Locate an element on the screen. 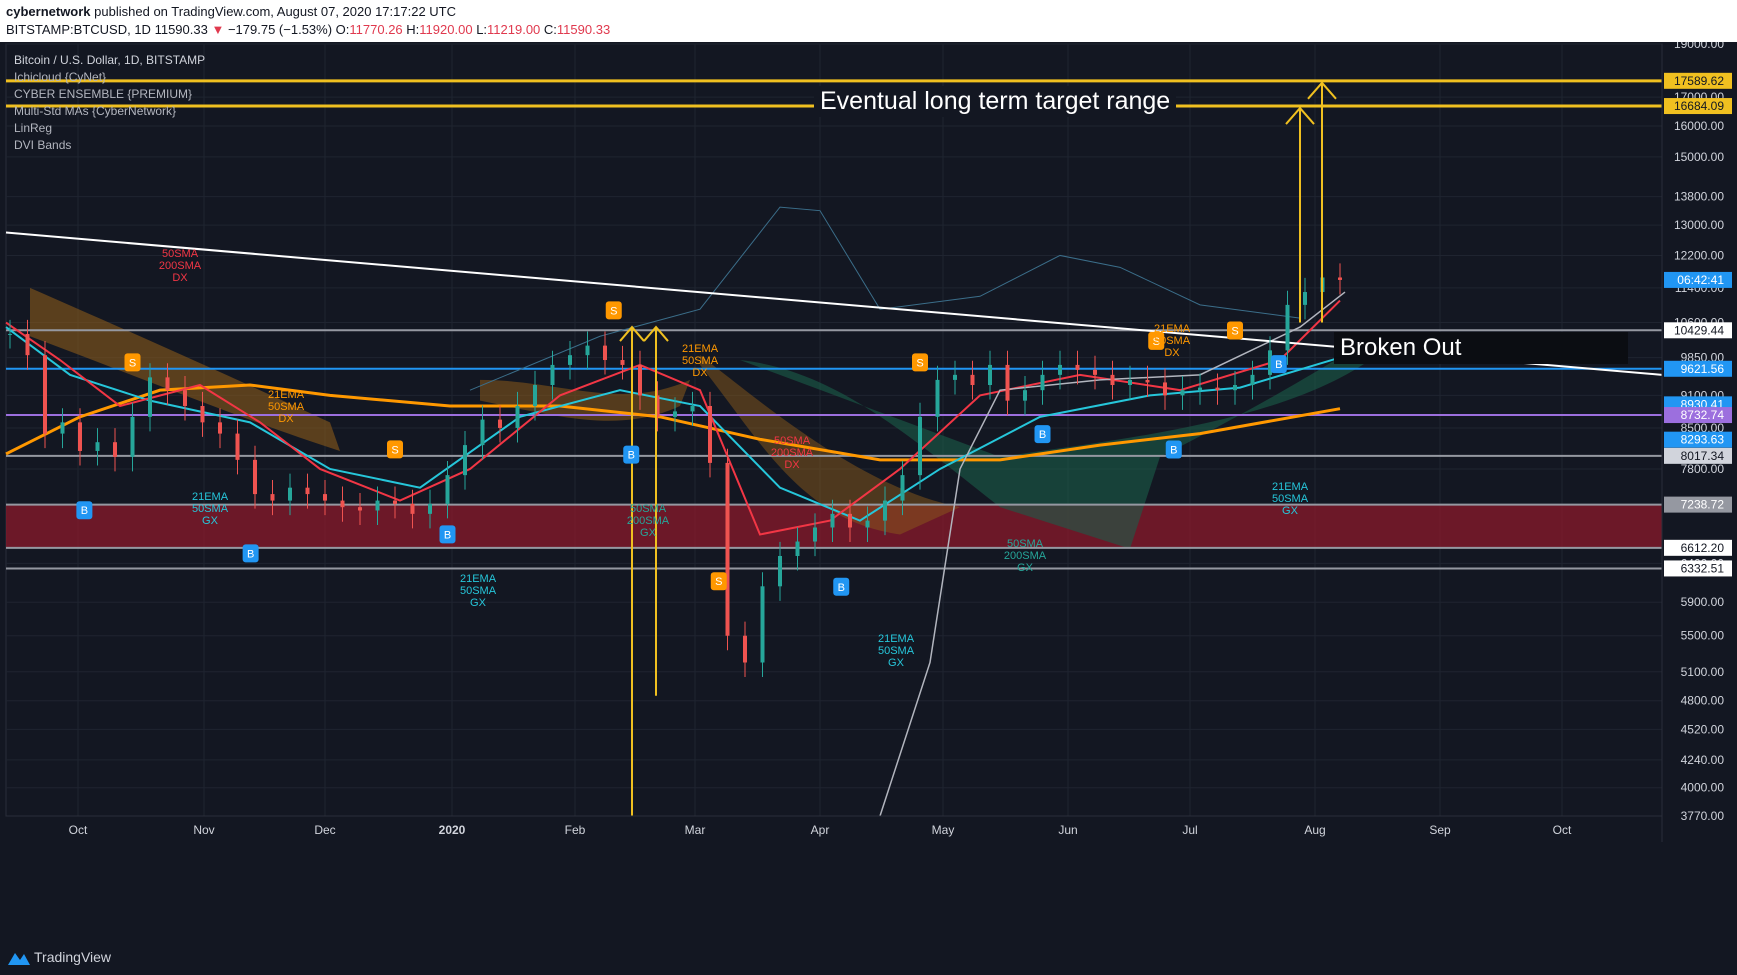 This screenshot has height=975, width=1737. x-tick-label: Jun is located at coordinates (1067, 830).